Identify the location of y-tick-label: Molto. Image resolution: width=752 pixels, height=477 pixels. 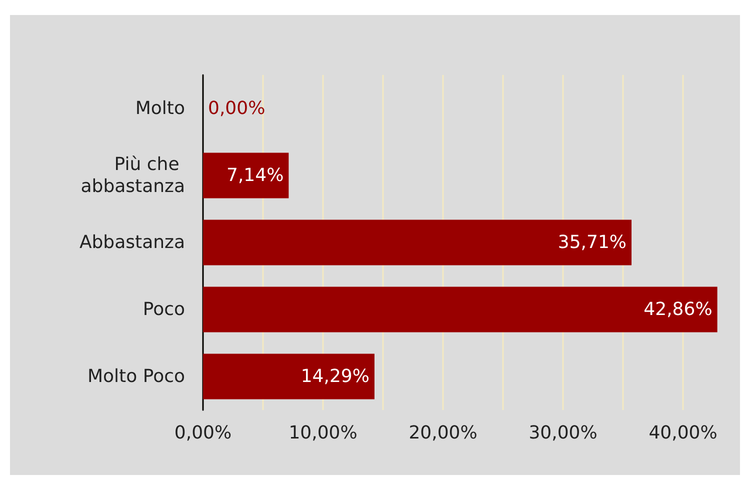
(160, 108).